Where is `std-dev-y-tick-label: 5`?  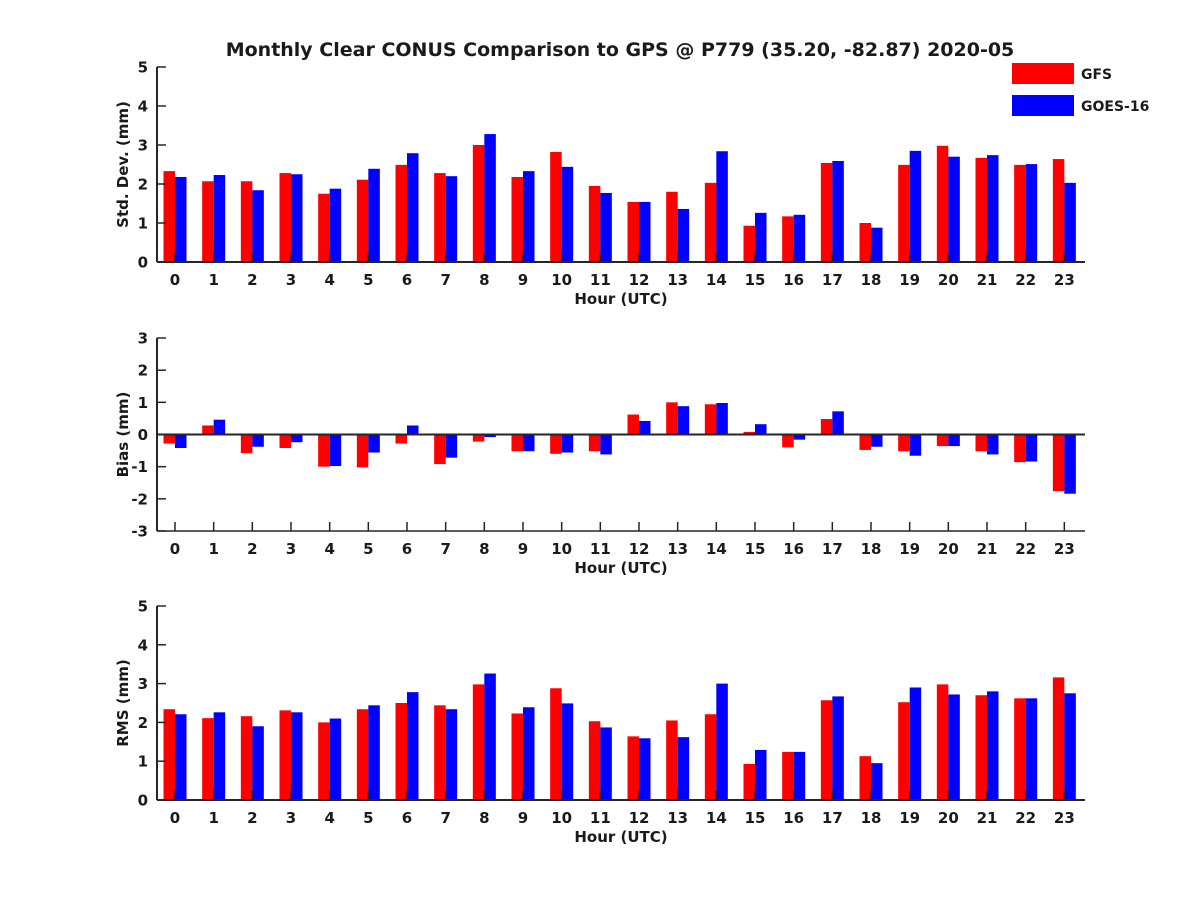
std-dev-y-tick-label: 5 is located at coordinates (143, 68).